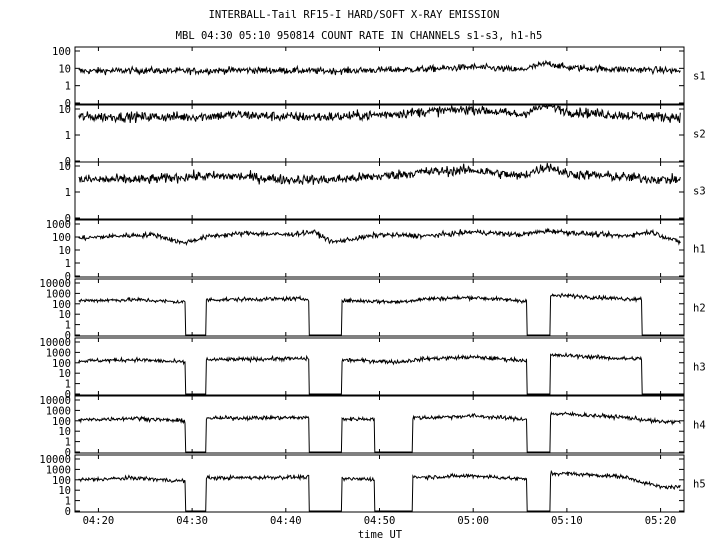  I want to click on x-tick-label: 05:00, so click(473, 521).